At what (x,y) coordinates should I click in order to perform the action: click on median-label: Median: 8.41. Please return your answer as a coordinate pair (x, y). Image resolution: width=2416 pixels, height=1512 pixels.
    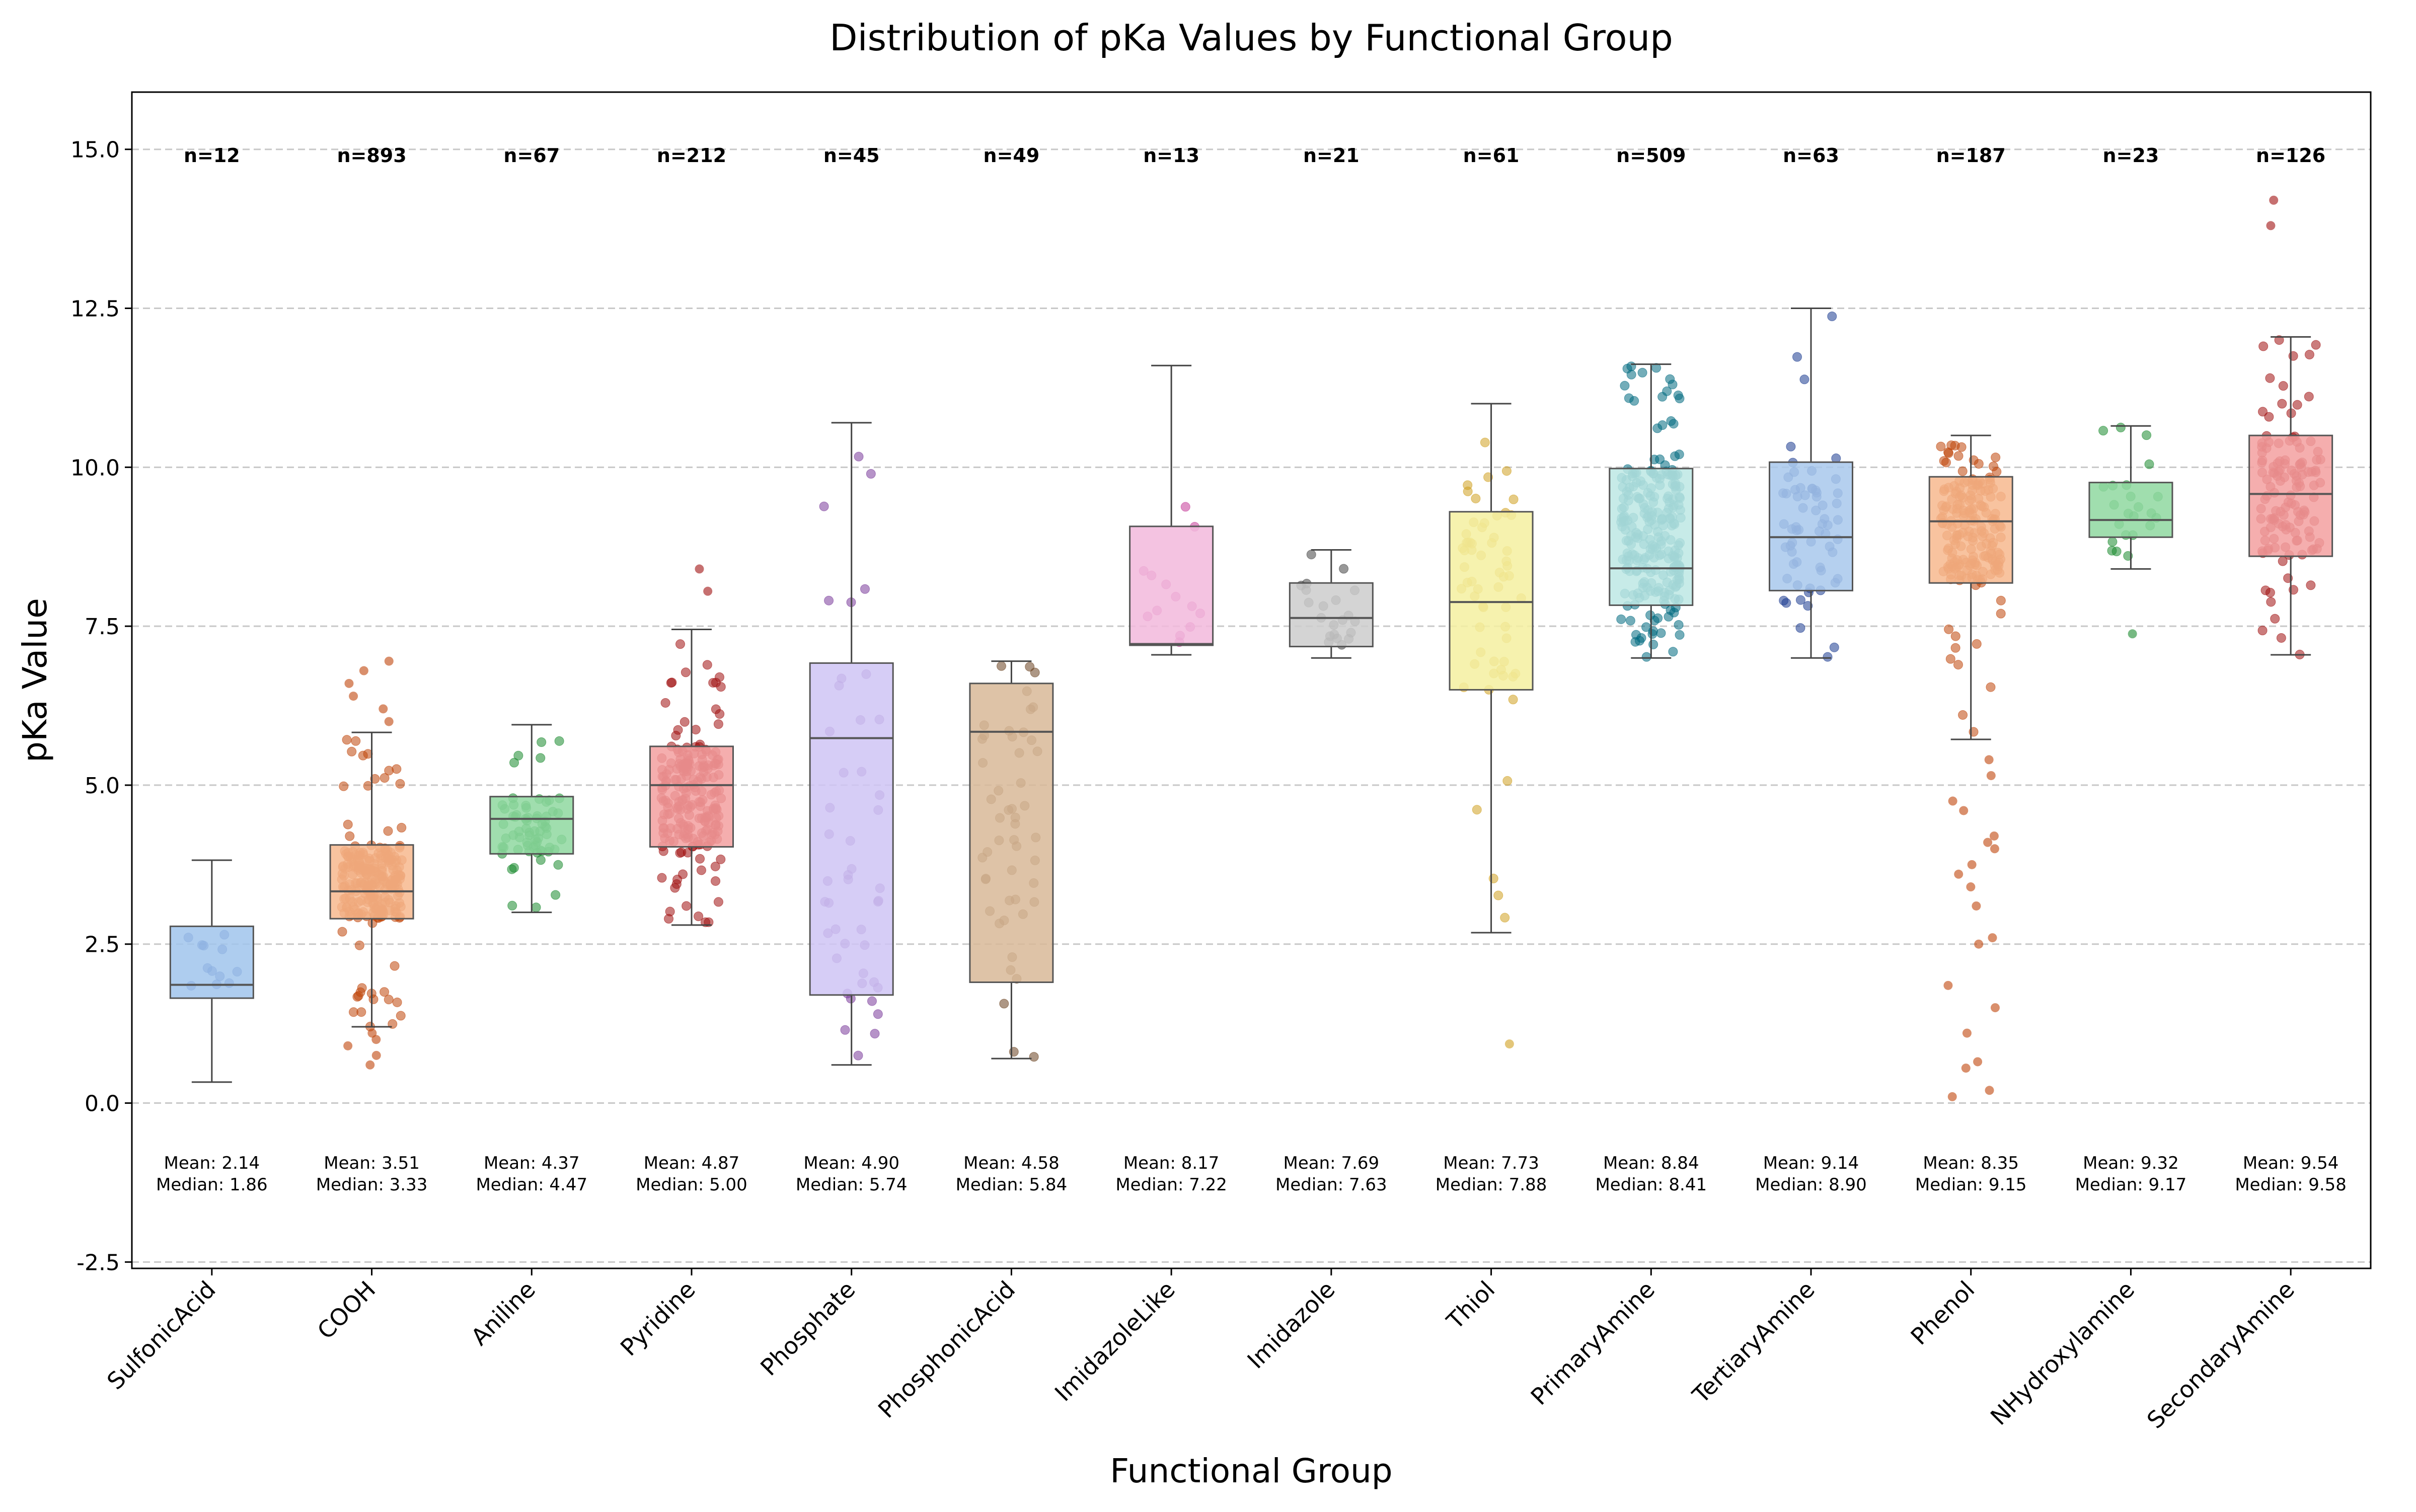
    Looking at the image, I should click on (1651, 1185).